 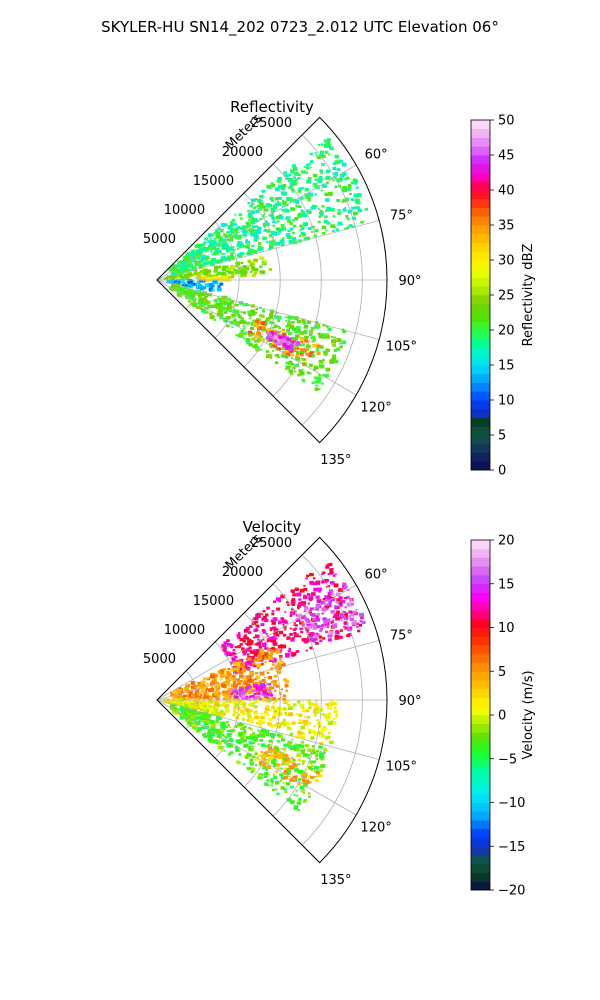 I want to click on colorbar-tick-label: 25, so click(x=506, y=296).